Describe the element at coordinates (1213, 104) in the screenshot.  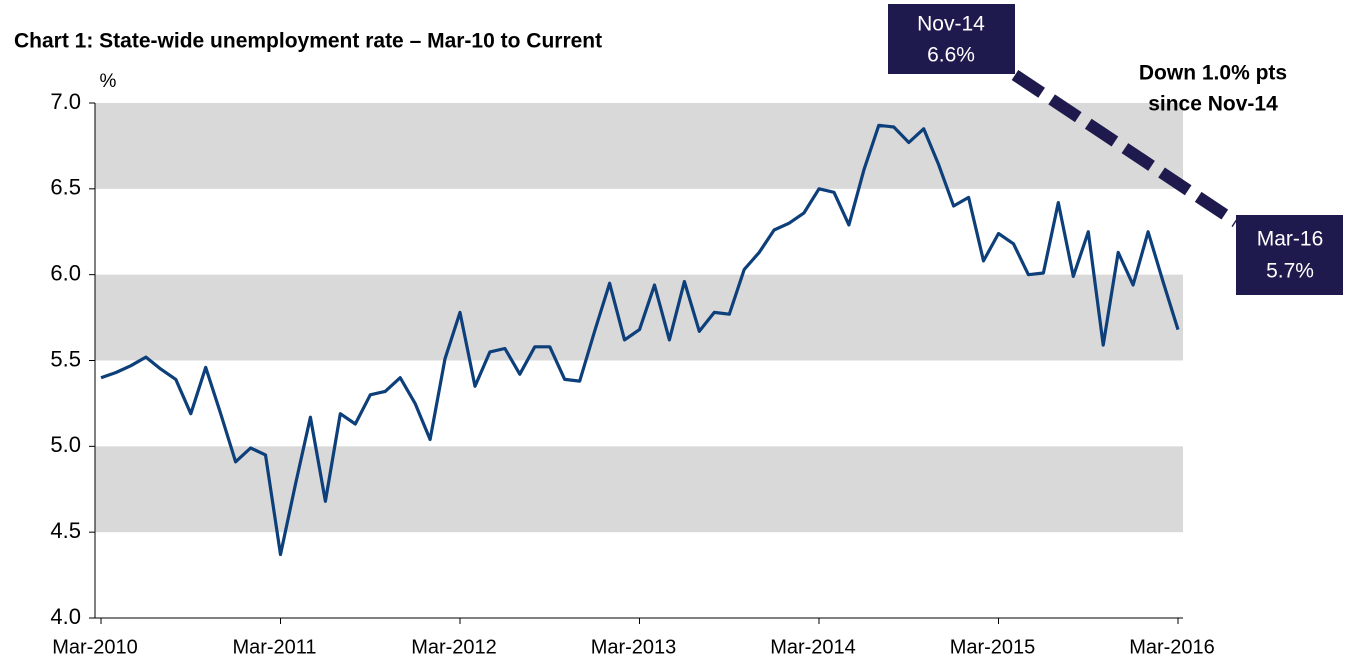
I see `annotation: since Nov-14` at that location.